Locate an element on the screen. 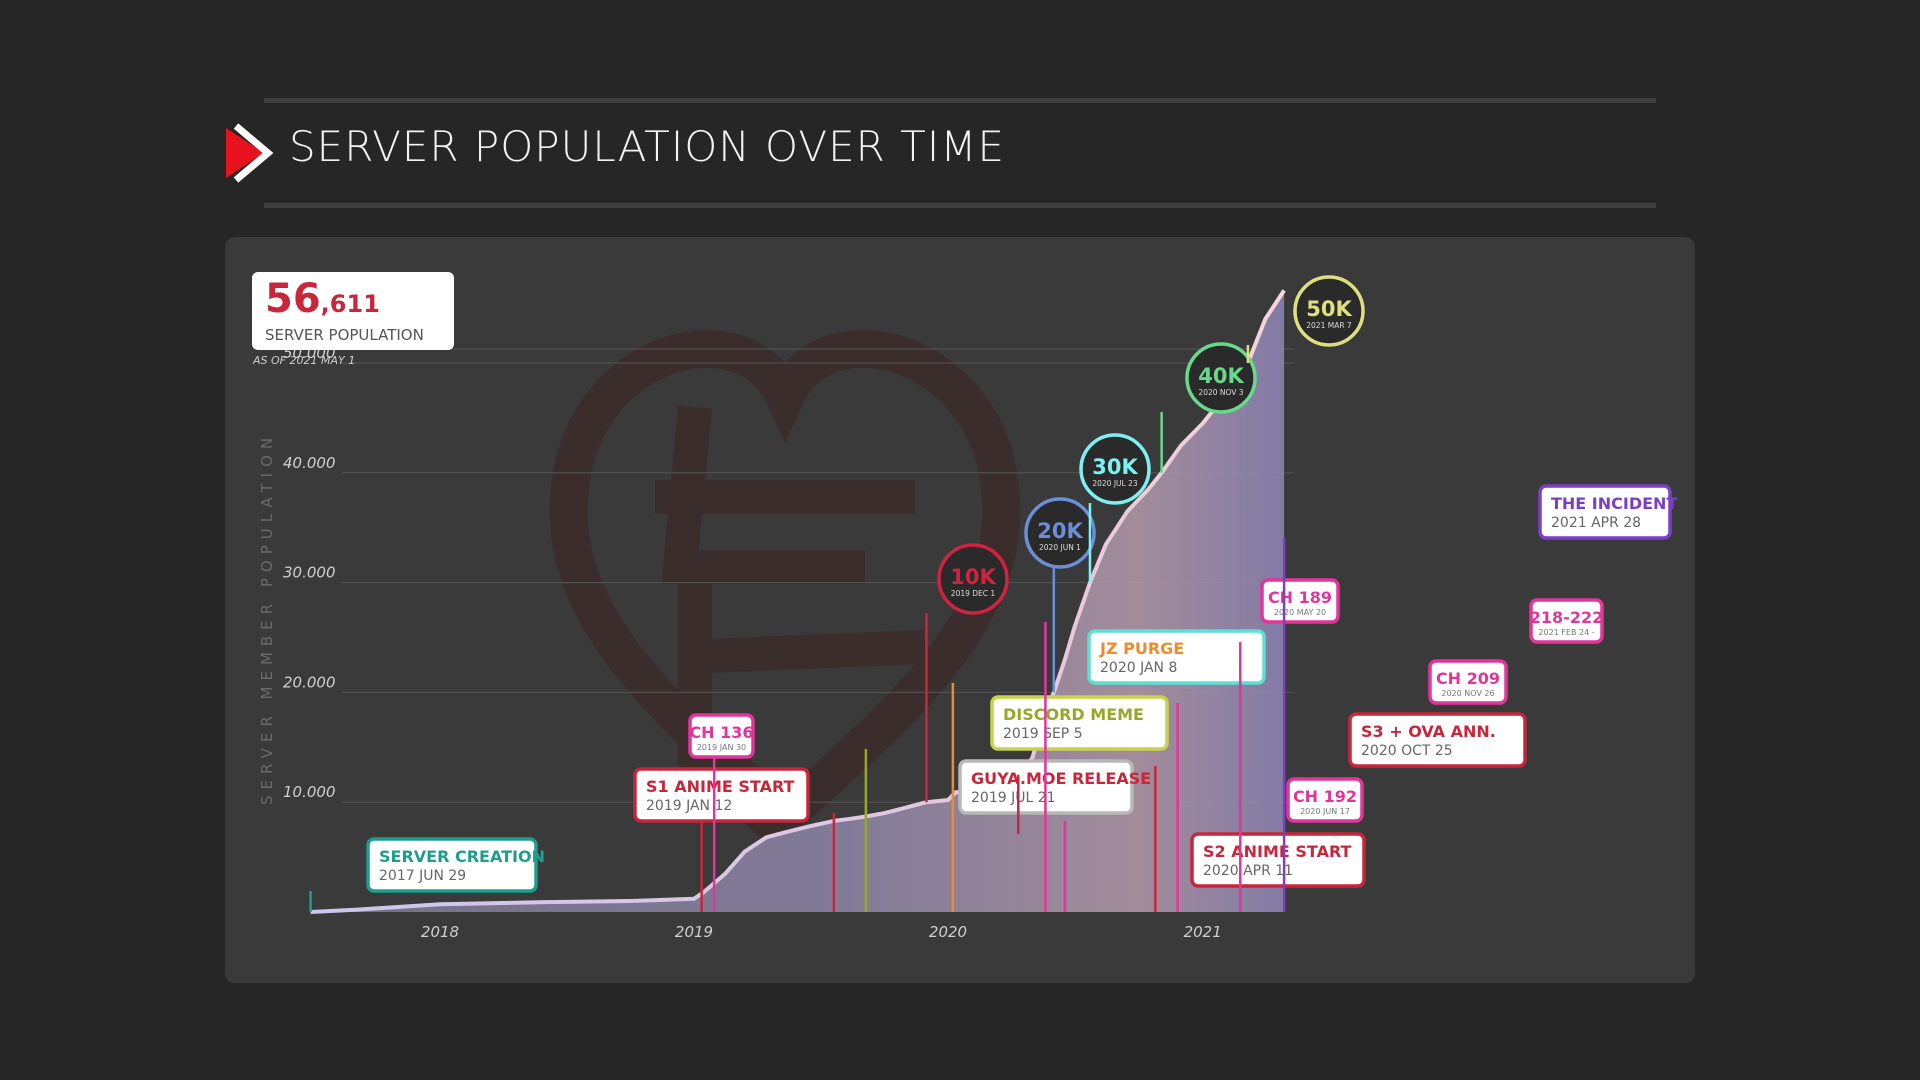 Image resolution: width=1920 pixels, height=1080 pixels. x-tick-label: 2020 is located at coordinates (948, 932).